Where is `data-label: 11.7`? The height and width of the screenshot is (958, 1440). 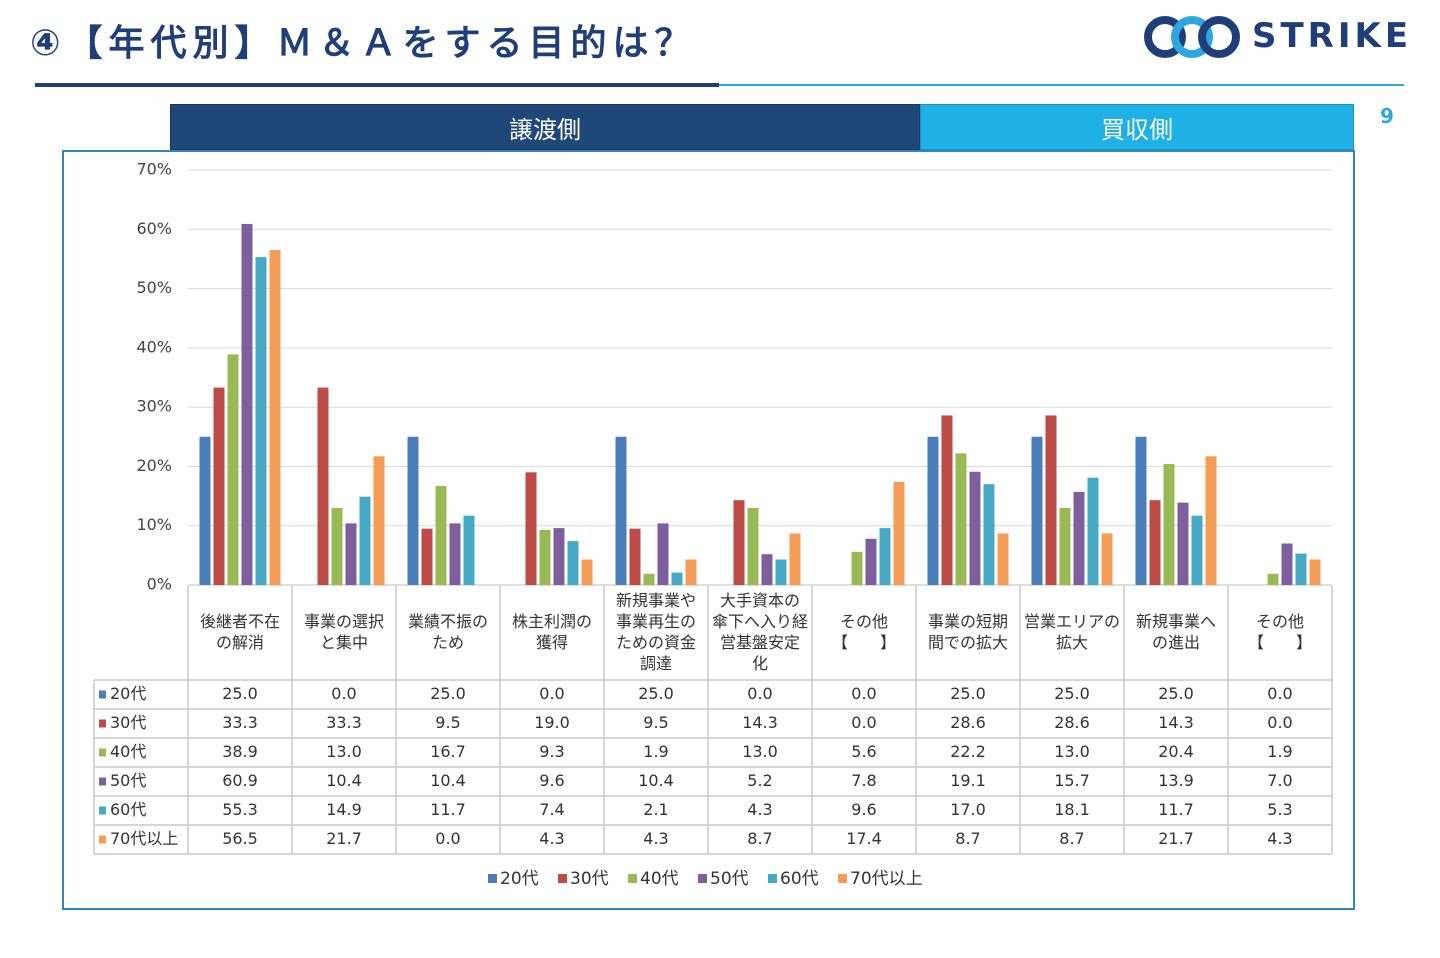
data-label: 11.7 is located at coordinates (1176, 809).